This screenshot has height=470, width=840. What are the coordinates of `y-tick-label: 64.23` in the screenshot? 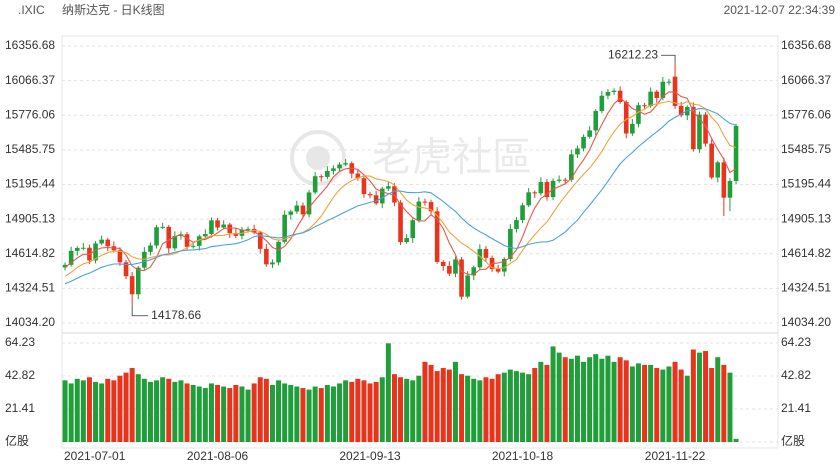 It's located at (20, 342).